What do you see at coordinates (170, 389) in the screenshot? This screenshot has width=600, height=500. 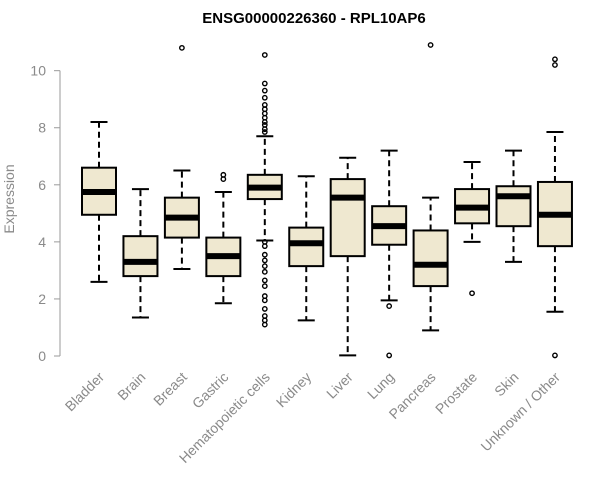 I see `x-tick-label: Breast` at bounding box center [170, 389].